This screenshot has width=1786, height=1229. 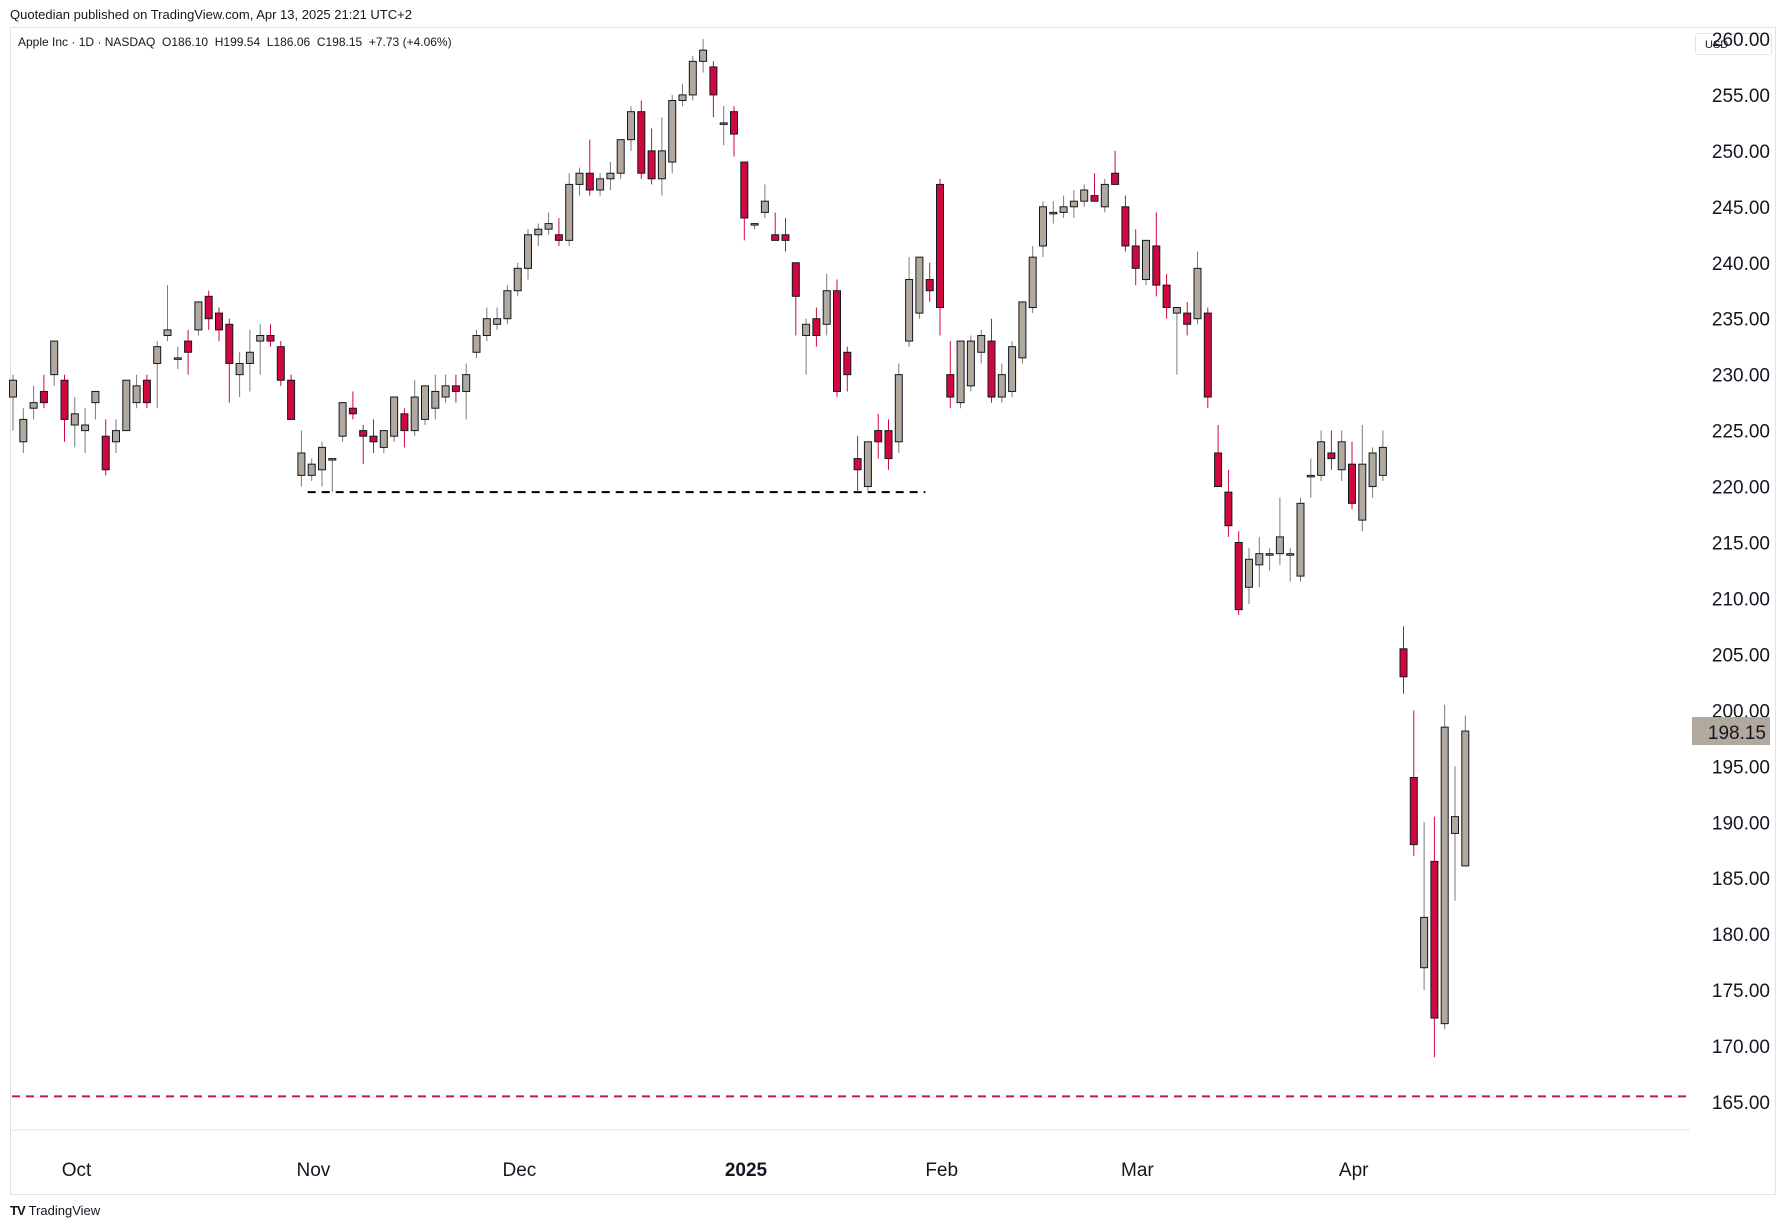 What do you see at coordinates (746, 1170) in the screenshot?
I see `time-tick-label: 2025` at bounding box center [746, 1170].